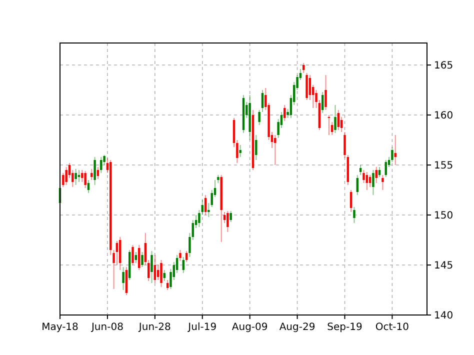  What do you see at coordinates (107, 327) in the screenshot?
I see `x-tick-label: Jun-08` at bounding box center [107, 327].